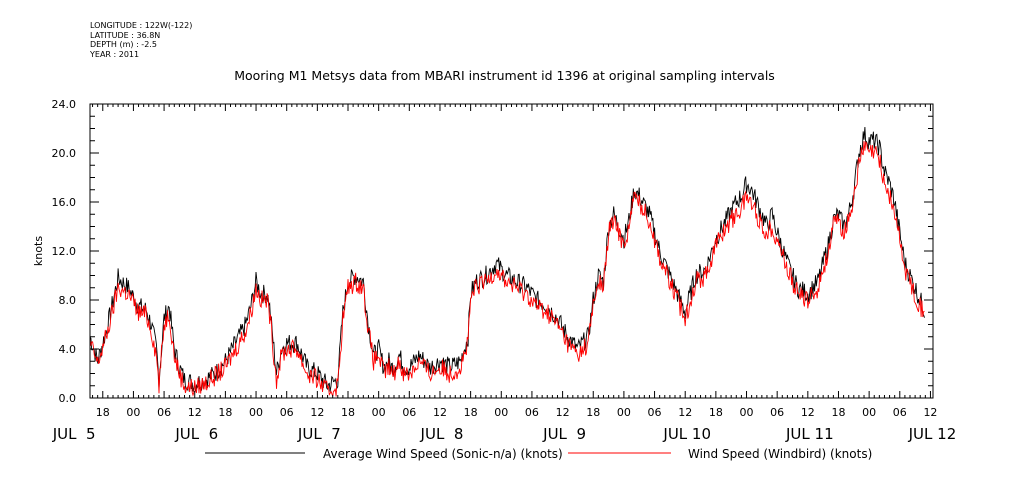 The image size is (1009, 504). I want to click on y-tick-label: 8.0, so click(68, 300).